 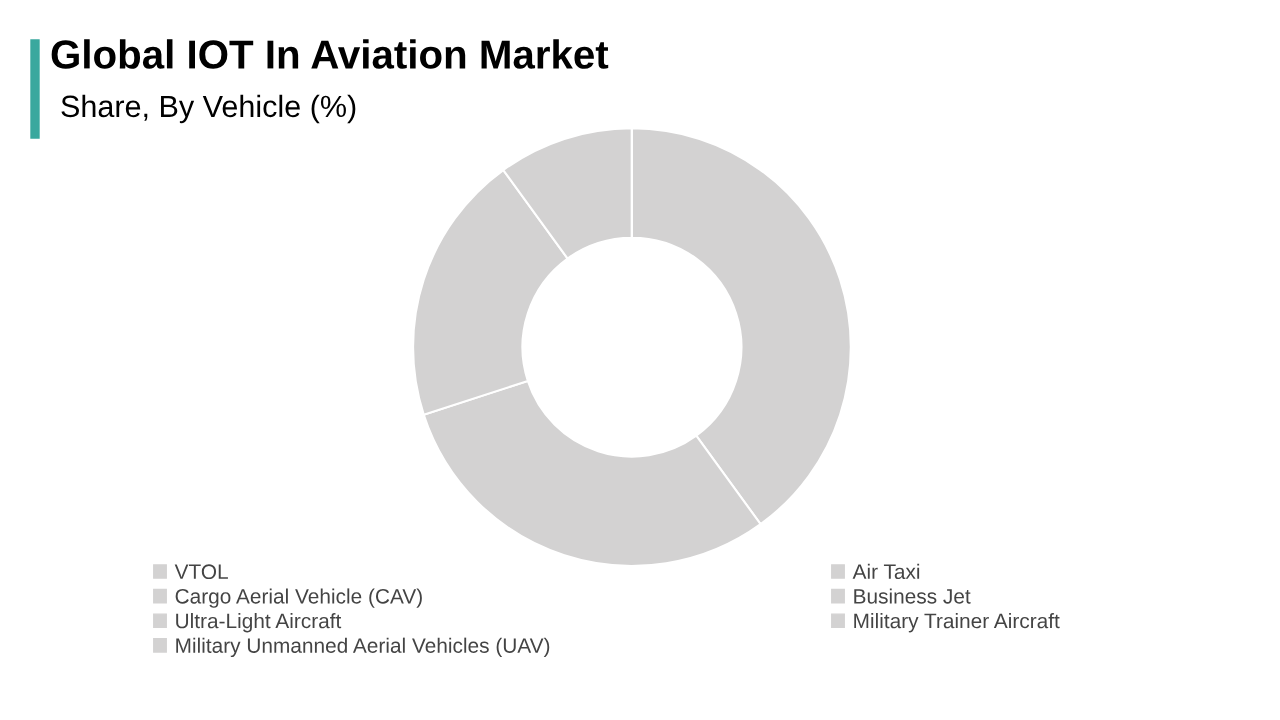 I want to click on legend-label: VTOL, so click(x=201, y=572).